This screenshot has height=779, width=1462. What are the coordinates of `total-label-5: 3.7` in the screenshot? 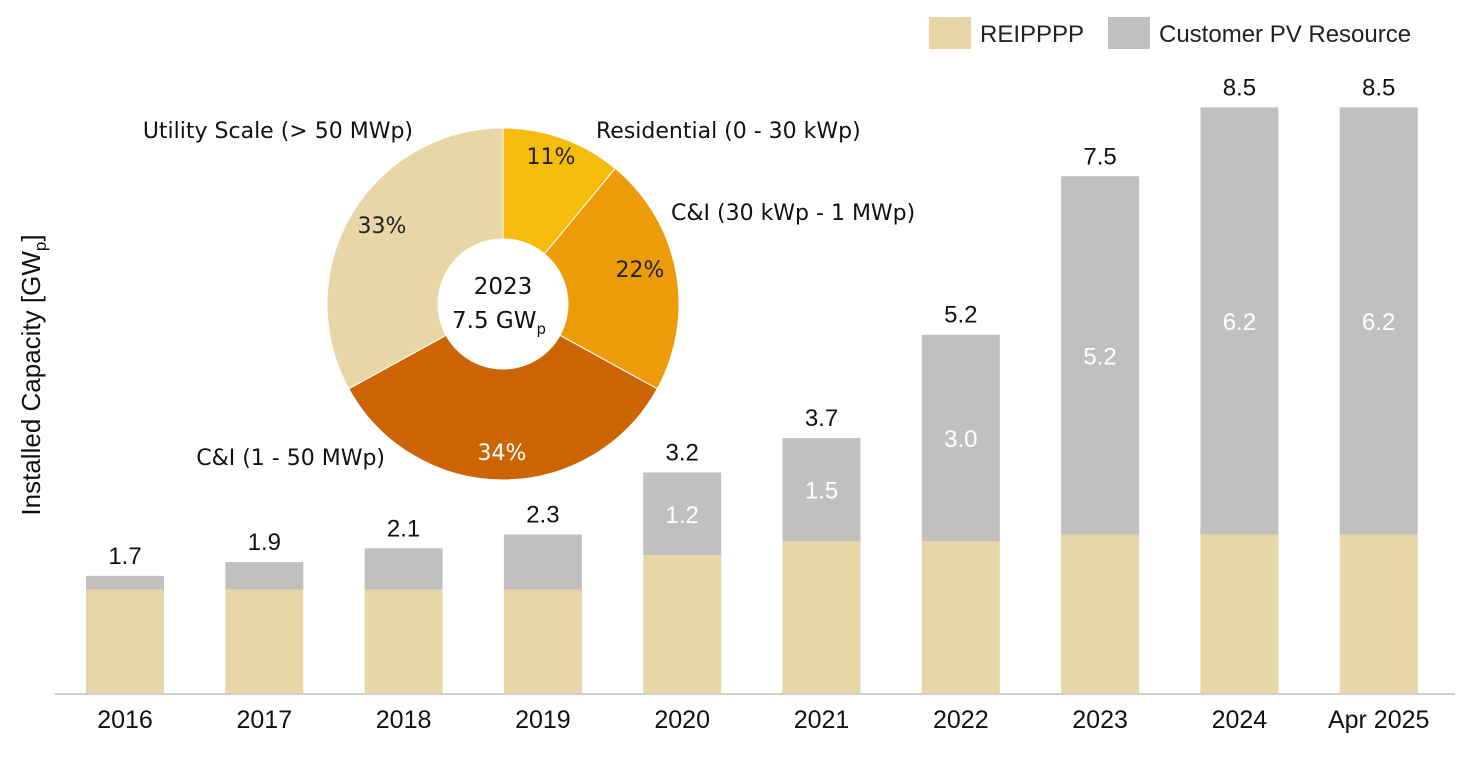 It's located at (821, 418).